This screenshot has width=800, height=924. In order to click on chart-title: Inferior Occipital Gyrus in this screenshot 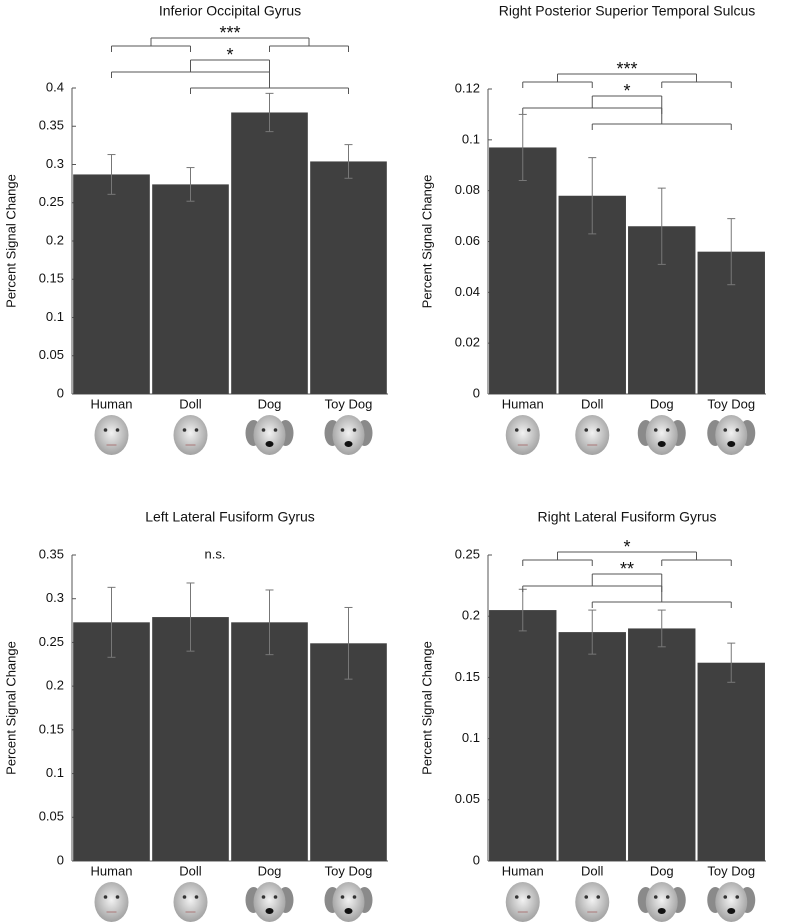, I will do `click(230, 11)`.